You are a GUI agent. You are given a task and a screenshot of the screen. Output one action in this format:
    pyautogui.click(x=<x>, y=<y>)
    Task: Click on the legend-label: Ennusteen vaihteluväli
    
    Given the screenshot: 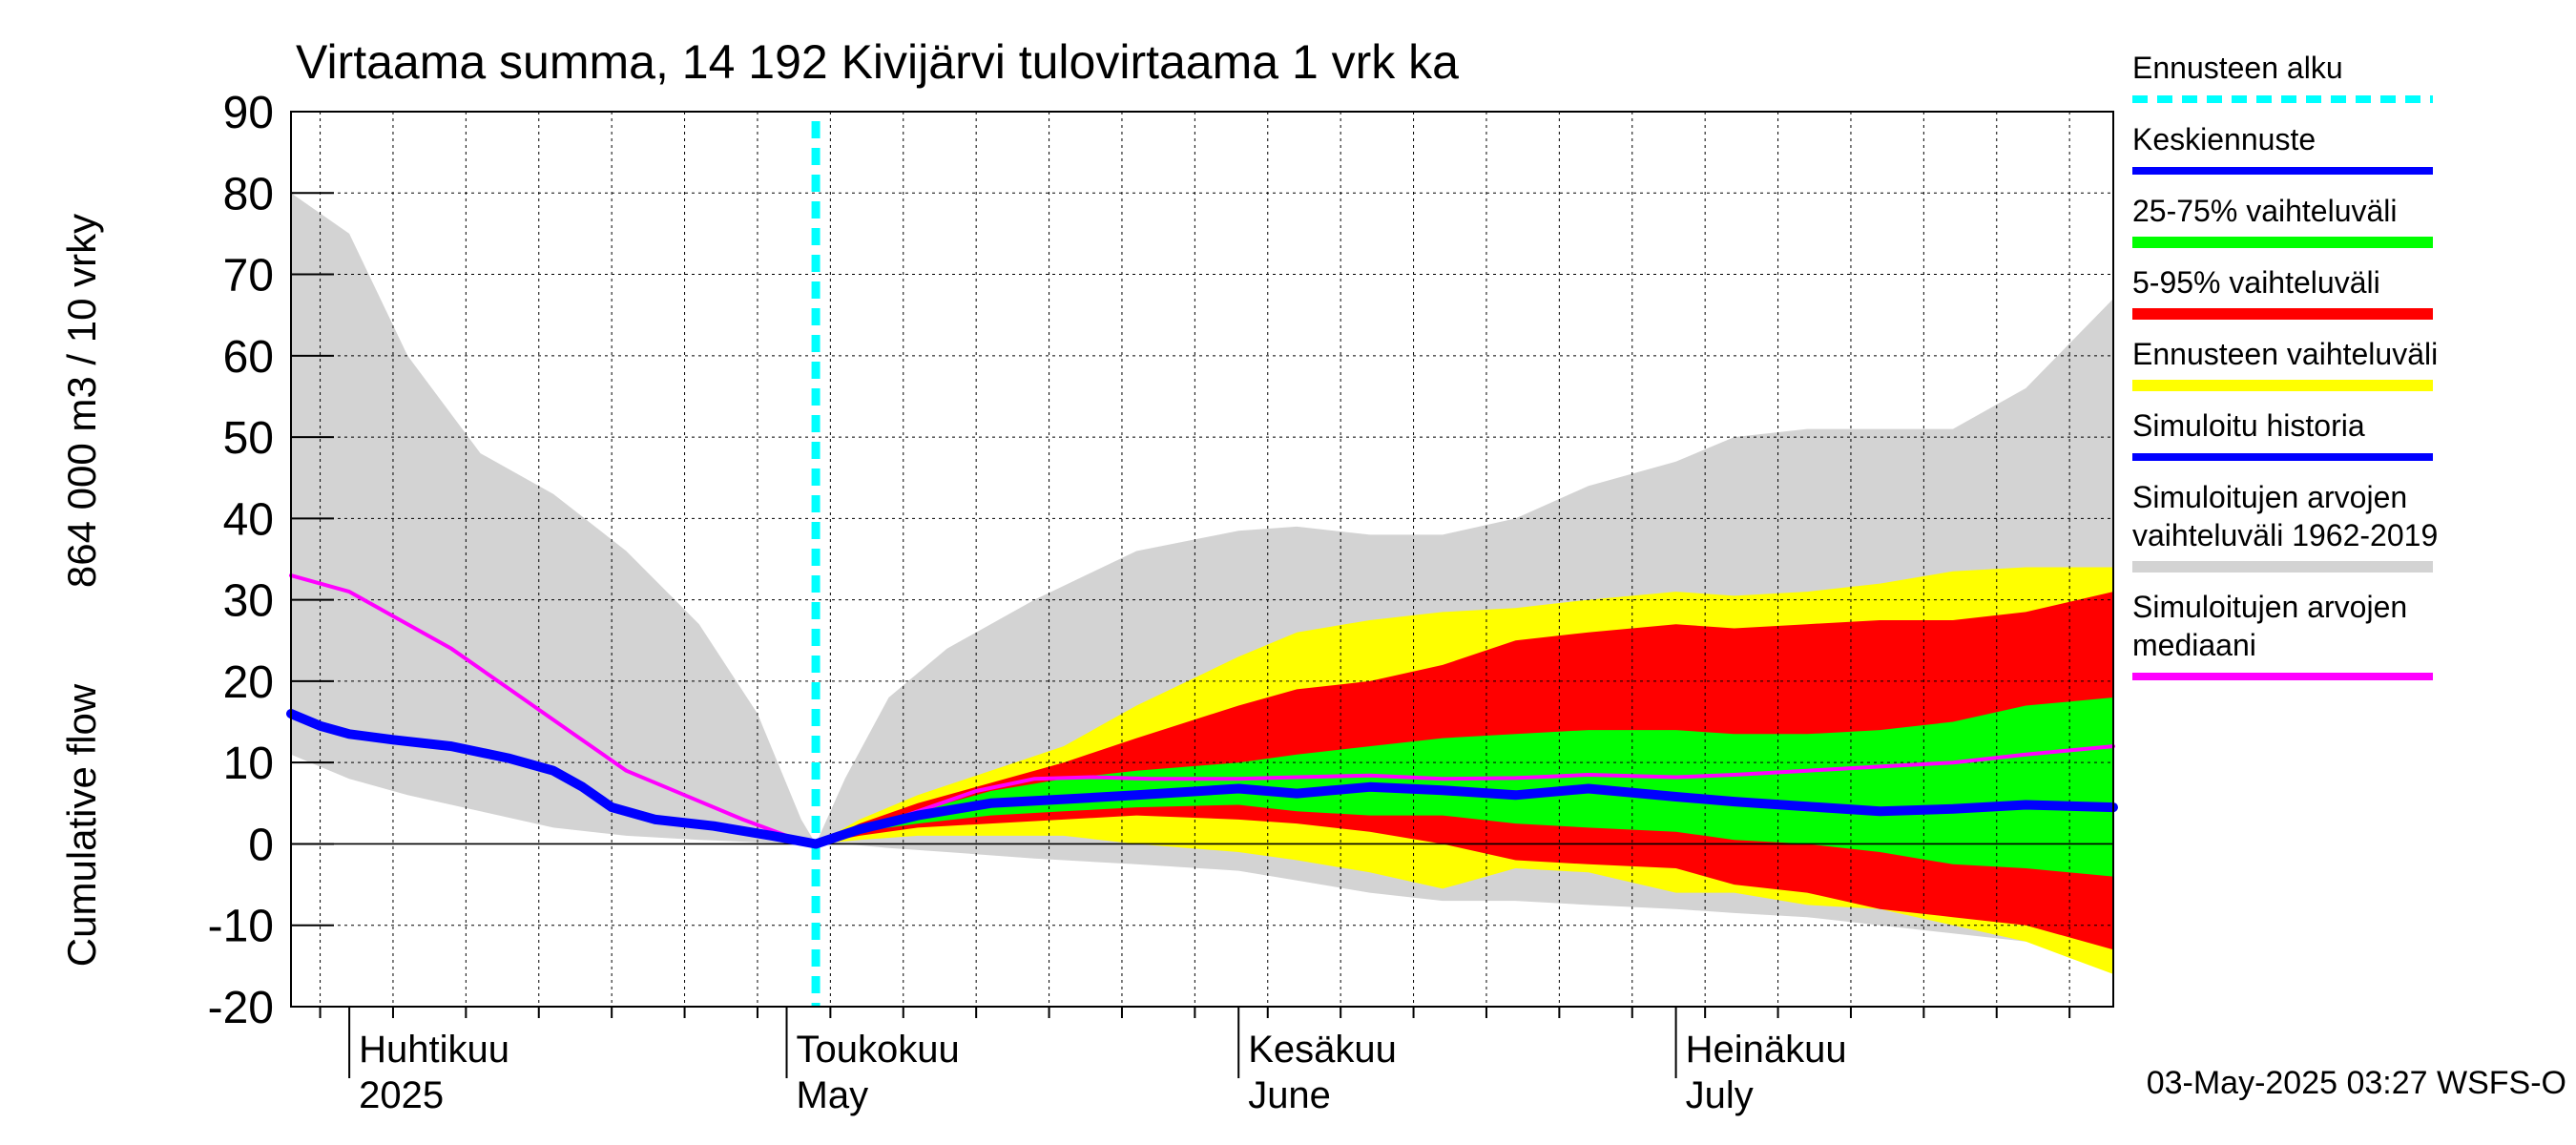 What is the action you would take?
    pyautogui.click(x=2285, y=354)
    